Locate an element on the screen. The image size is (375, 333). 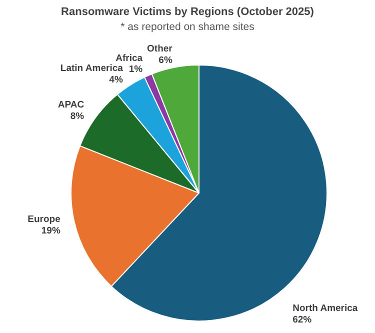
data-label: 1% is located at coordinates (136, 70).